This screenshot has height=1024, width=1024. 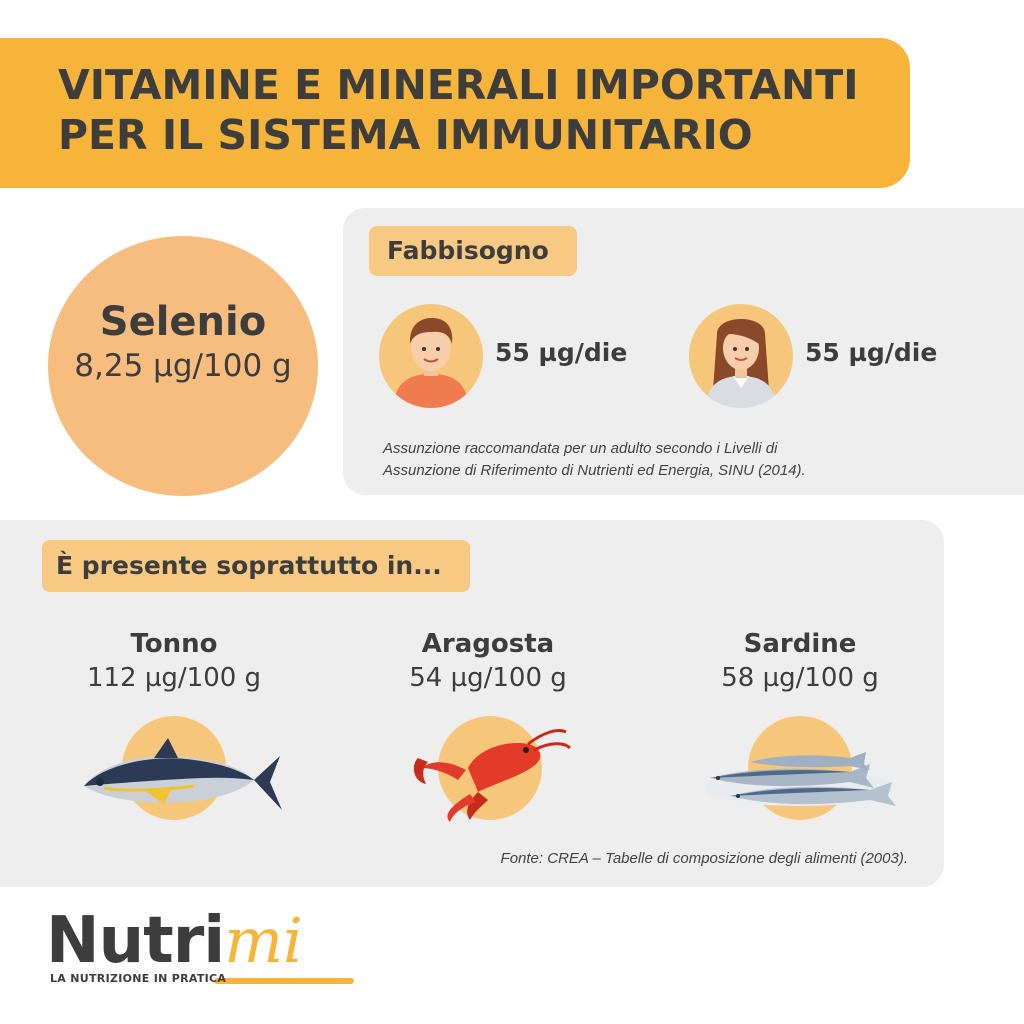 I want to click on page-title-line1: VITAMINE E MINERALI IMPORTANTI, so click(x=458, y=85).